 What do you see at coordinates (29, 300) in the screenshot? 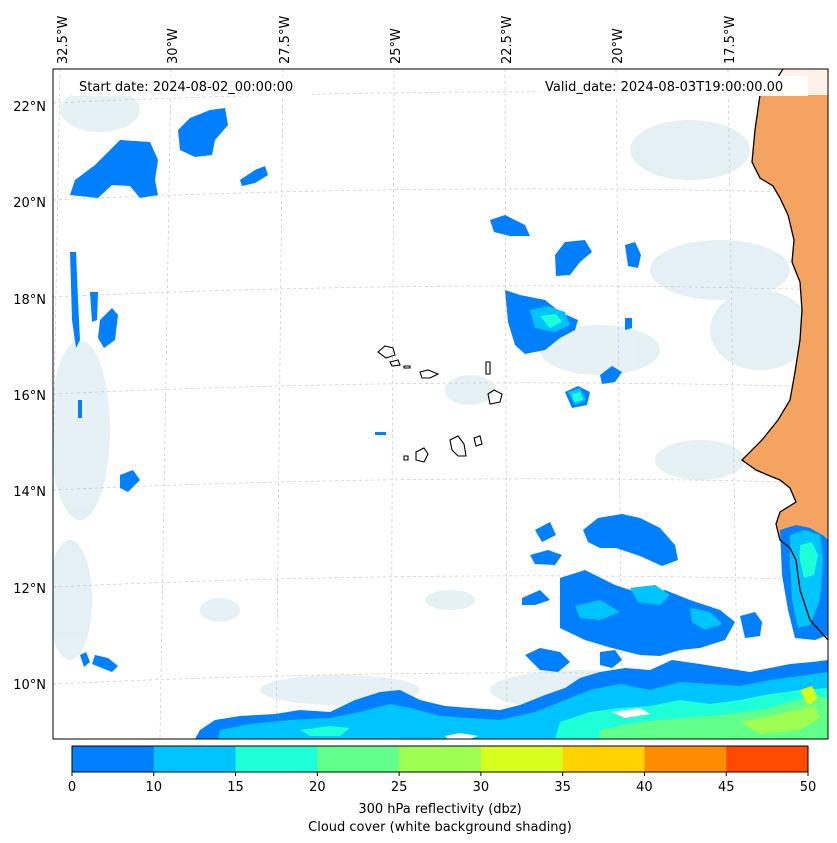
I see `lat-label-18n: 18°N` at bounding box center [29, 300].